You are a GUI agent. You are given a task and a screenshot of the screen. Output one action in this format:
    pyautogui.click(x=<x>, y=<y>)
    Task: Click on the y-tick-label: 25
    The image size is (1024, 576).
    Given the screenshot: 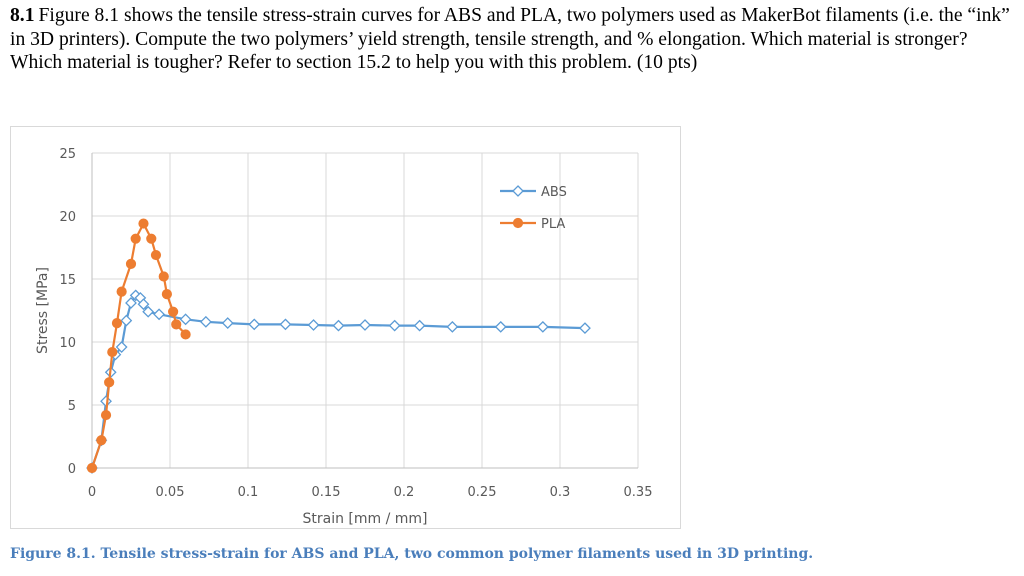 What is the action you would take?
    pyautogui.click(x=67, y=154)
    